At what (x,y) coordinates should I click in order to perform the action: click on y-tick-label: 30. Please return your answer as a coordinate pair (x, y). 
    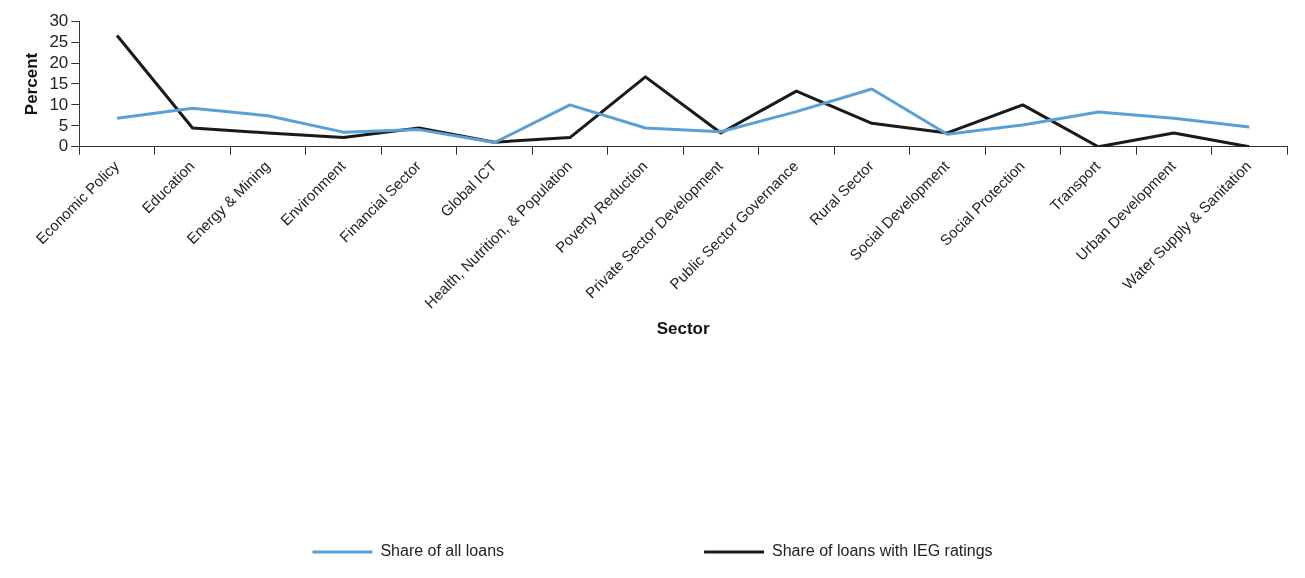
    Looking at the image, I should click on (59, 20).